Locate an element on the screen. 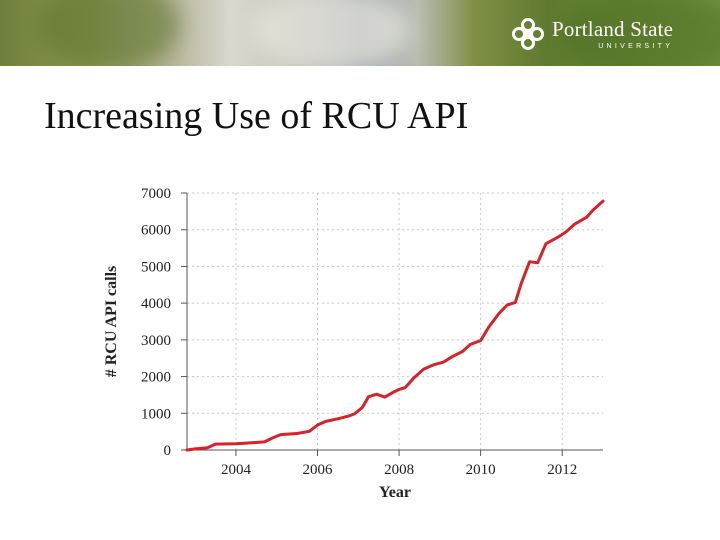  university-logo: Portland State UNIVERSITY is located at coordinates (591, 34).